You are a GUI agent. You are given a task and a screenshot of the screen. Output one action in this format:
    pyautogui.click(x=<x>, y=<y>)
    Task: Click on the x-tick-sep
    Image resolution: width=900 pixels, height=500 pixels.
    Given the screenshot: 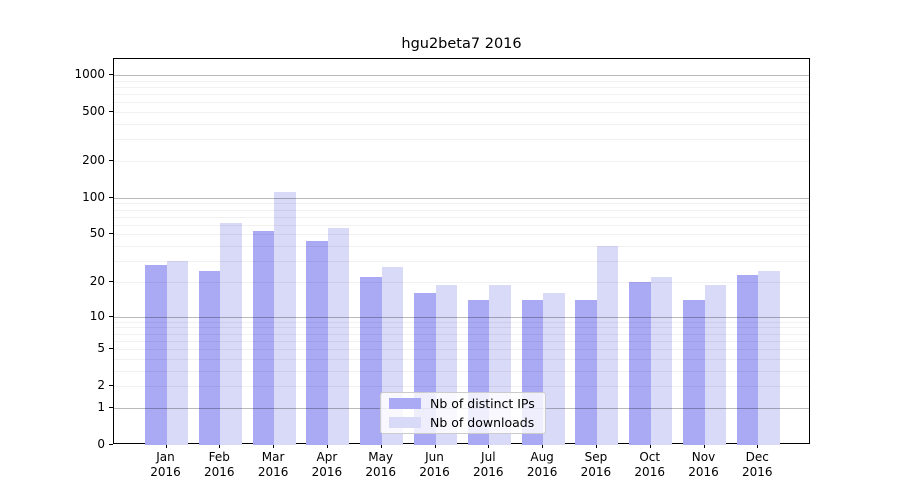 What is the action you would take?
    pyautogui.click(x=596, y=446)
    